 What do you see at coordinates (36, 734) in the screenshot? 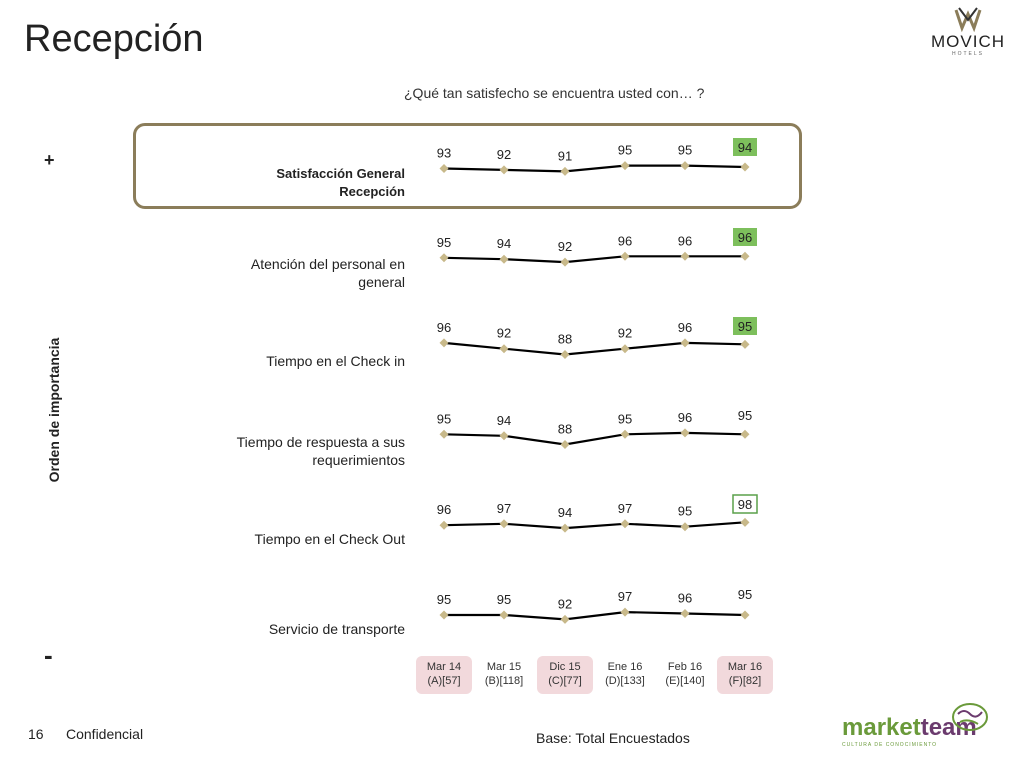
I see `page-number: 16` at bounding box center [36, 734].